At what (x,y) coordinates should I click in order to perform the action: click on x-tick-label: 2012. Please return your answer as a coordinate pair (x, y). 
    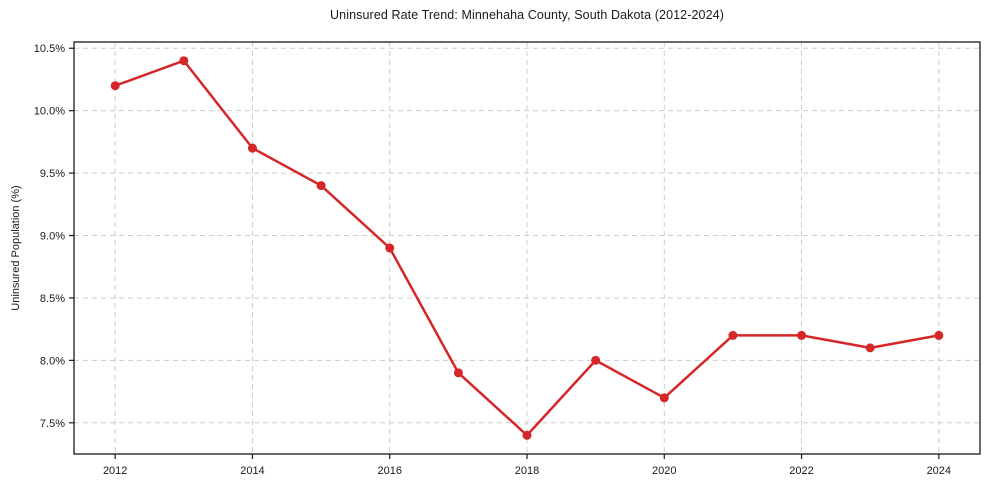
    Looking at the image, I should click on (115, 471).